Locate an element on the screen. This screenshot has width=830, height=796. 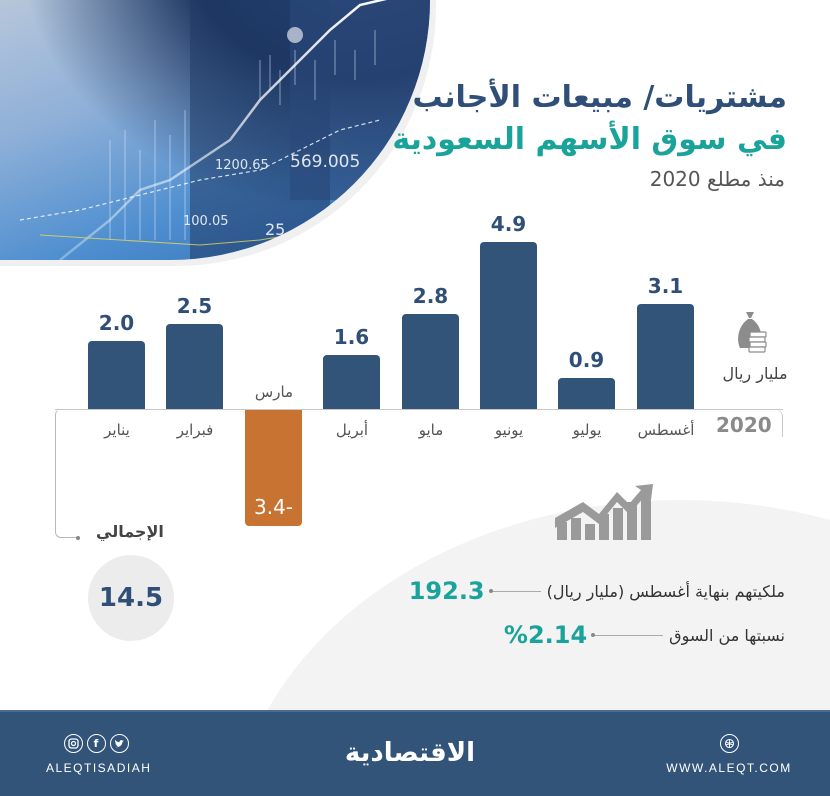
market-share-stat: نسبتها من السوق %2.14 is located at coordinates (644, 635).